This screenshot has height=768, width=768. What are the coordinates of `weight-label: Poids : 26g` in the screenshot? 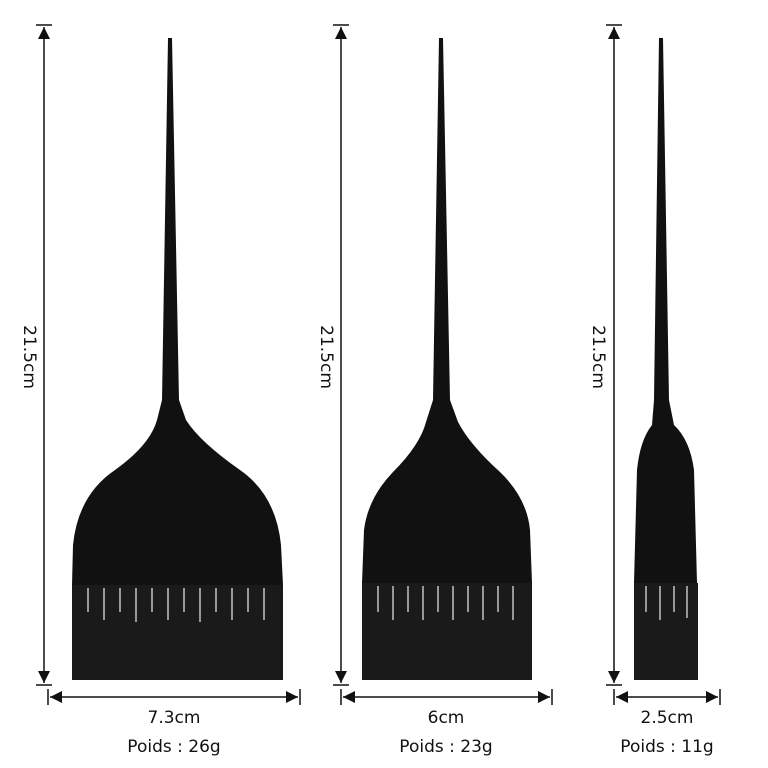 It's located at (173, 747).